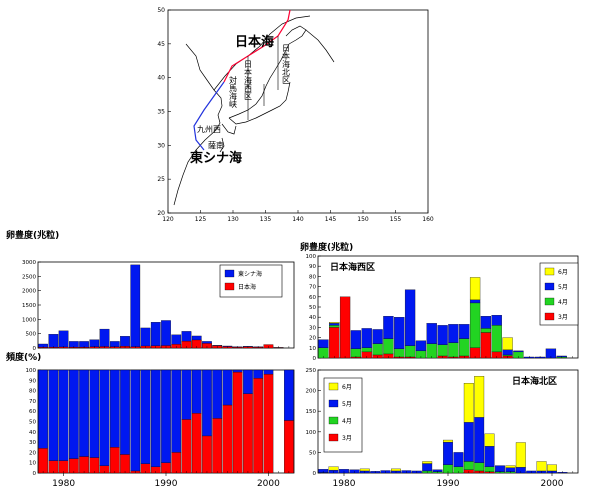 The width and height of the screenshot is (589, 495). Describe the element at coordinates (312, 298) in the screenshot. I see `y-tick-label: 60` at that location.